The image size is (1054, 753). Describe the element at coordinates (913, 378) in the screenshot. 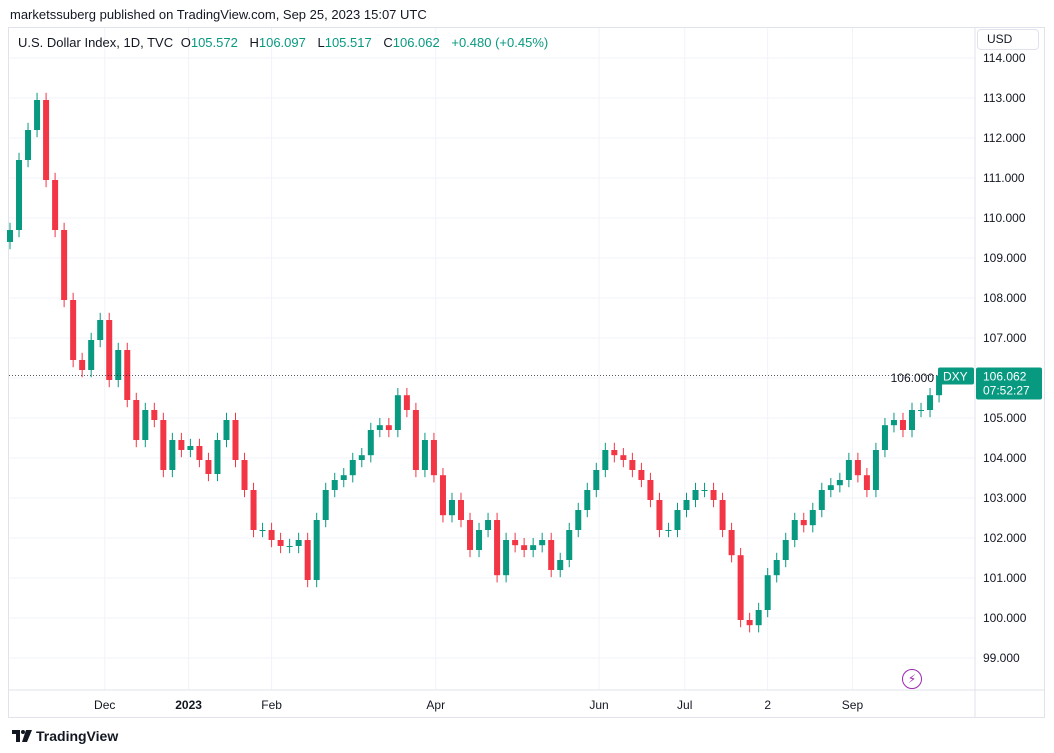

I see `y-tick-label: 106.000` at that location.